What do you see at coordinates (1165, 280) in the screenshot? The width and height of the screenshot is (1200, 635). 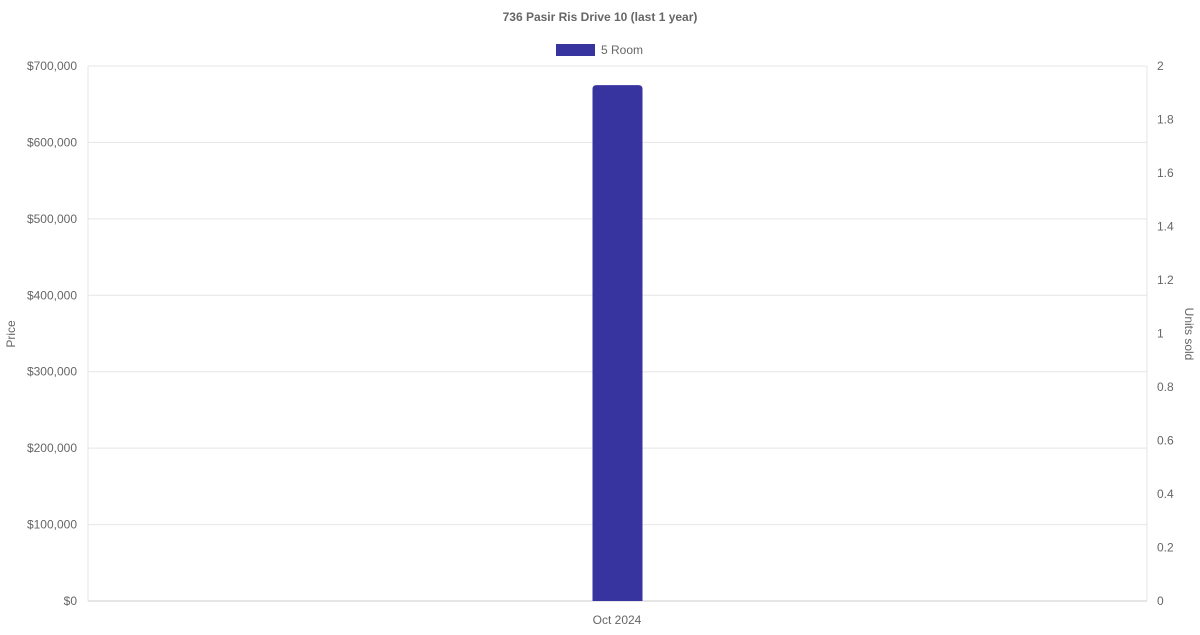 I see `y2-tick-label: 1.2` at bounding box center [1165, 280].